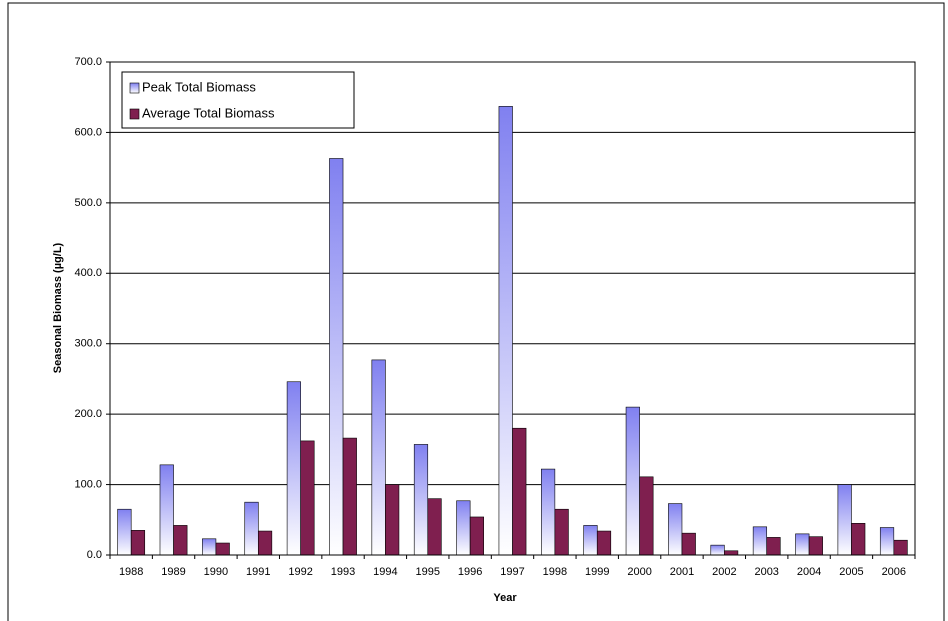  Describe the element at coordinates (343, 572) in the screenshot. I see `x-tick-label: 1993` at that location.